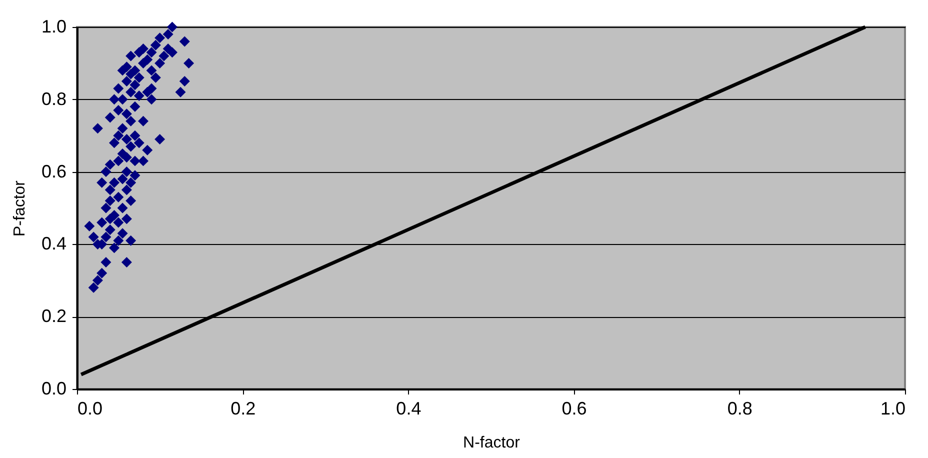 This screenshot has width=928, height=458. I want to click on x-tick-label: 0.6, so click(574, 408).